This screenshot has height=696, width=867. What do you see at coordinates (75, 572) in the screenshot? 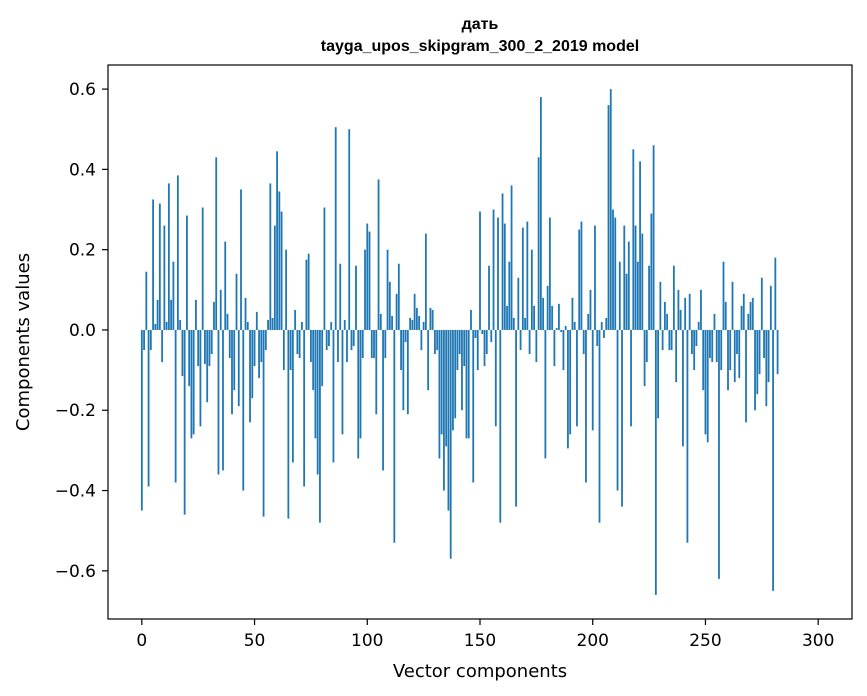
I see `y-tick-label: −0.6` at bounding box center [75, 572].